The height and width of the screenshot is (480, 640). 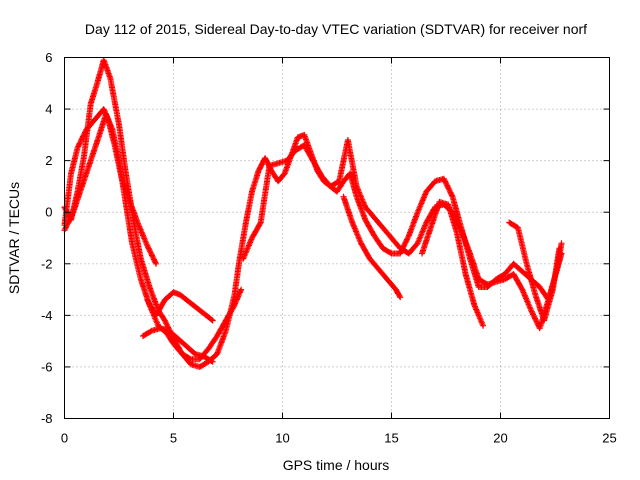 What do you see at coordinates (48, 109) in the screenshot?
I see `y-tick-label: 4` at bounding box center [48, 109].